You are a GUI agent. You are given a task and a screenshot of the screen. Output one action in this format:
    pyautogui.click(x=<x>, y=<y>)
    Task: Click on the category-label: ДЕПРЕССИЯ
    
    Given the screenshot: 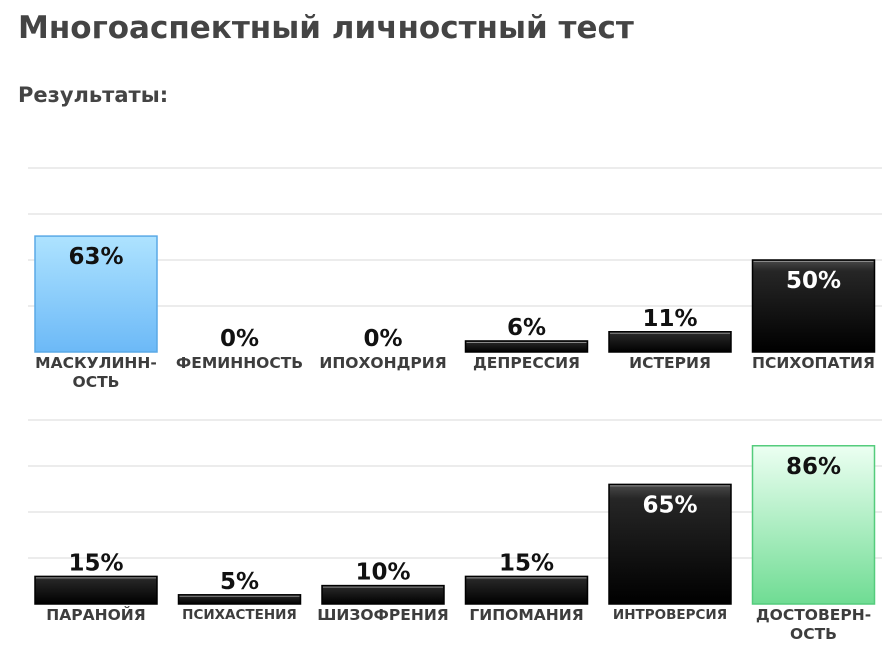 What is the action you would take?
    pyautogui.click(x=526, y=363)
    